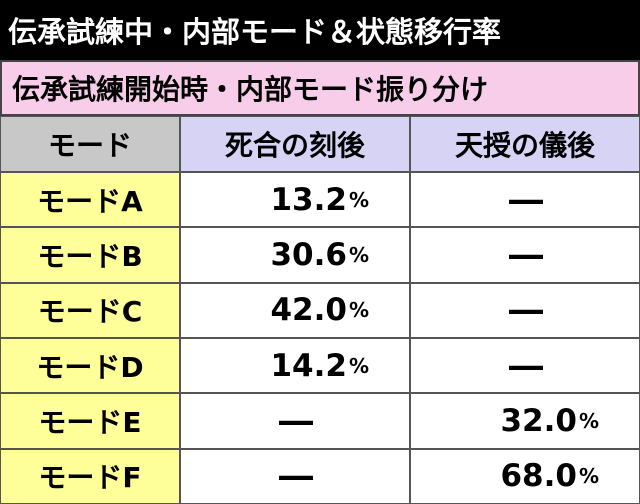 This screenshot has width=640, height=504. I want to click on table-caption: 伝承試練開始時・内部モード振り分け, so click(320, 88).